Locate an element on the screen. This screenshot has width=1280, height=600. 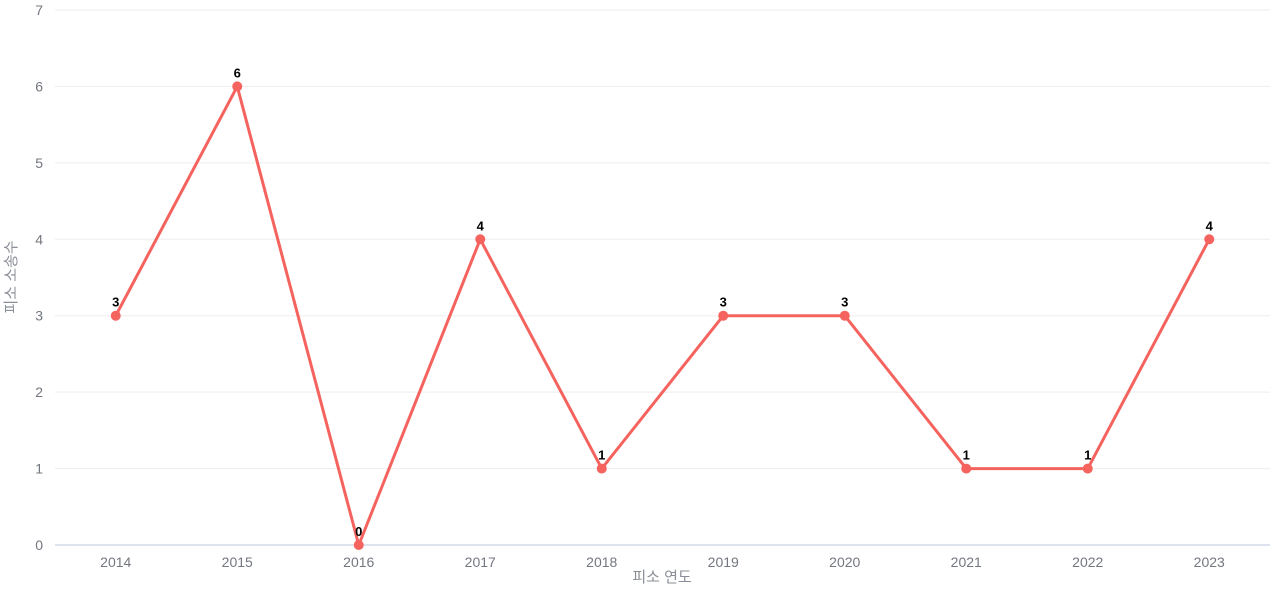
value-label-2019: 3 is located at coordinates (723, 302).